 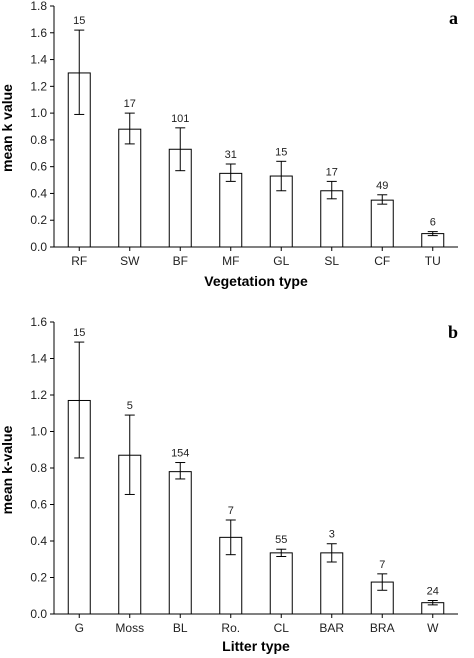 I want to click on x-tick-label: BRA, so click(x=382, y=628).